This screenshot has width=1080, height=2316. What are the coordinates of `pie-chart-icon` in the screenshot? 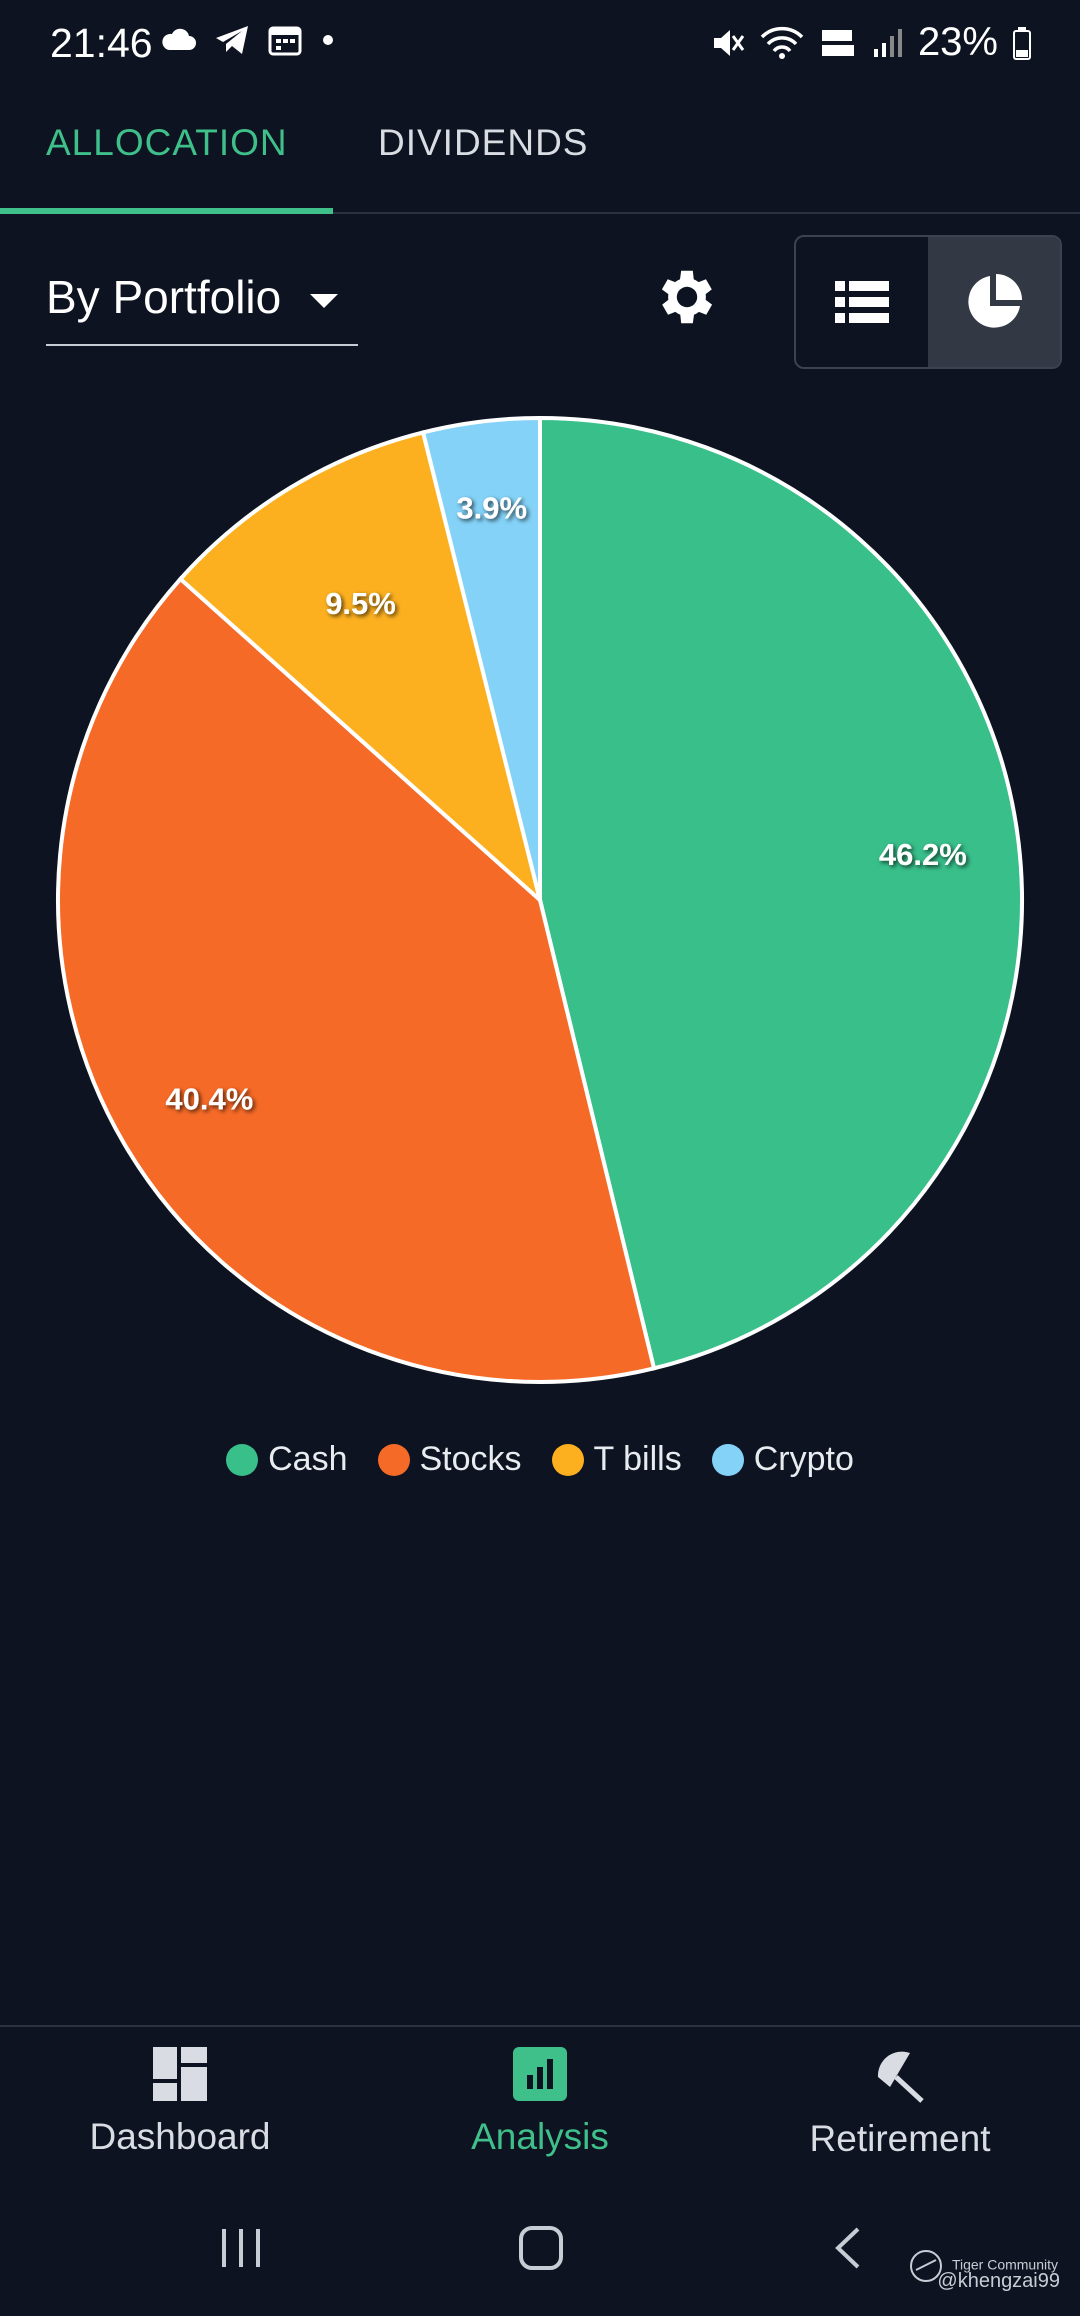 It's located at (995, 301).